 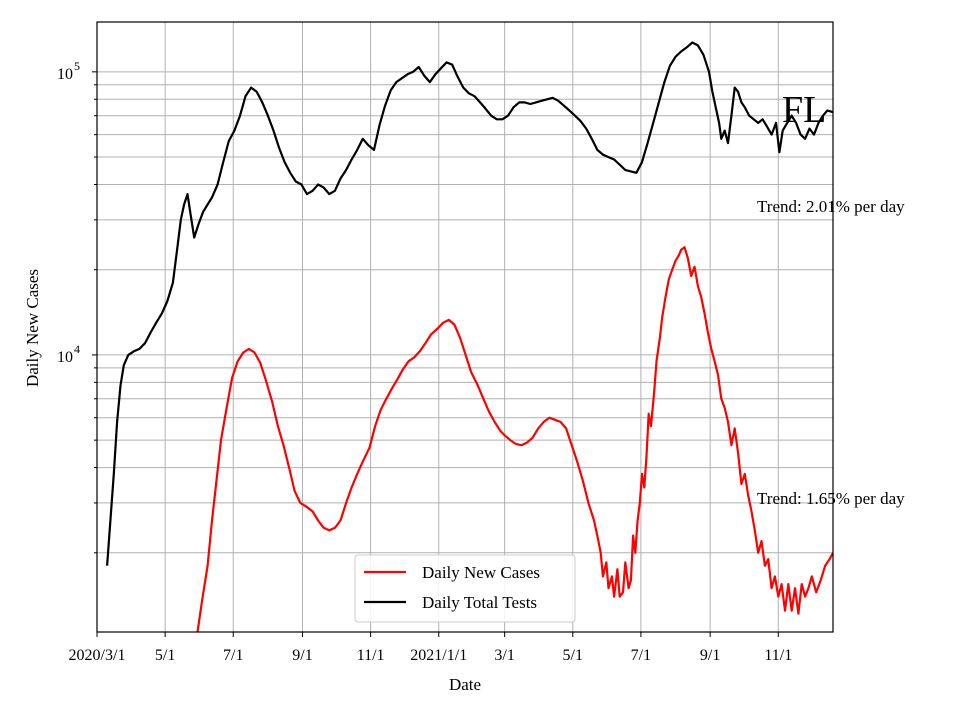 What do you see at coordinates (831, 206) in the screenshot?
I see `trend-tests-annotation: Trend: 2.01% per day` at bounding box center [831, 206].